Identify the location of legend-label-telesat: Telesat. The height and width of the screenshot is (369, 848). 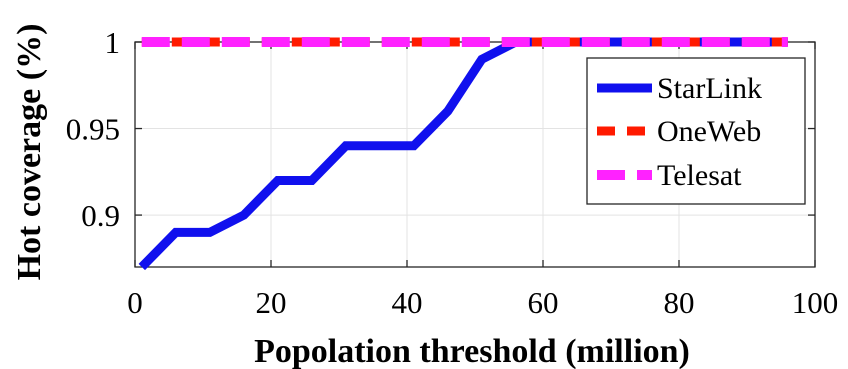
(699, 175).